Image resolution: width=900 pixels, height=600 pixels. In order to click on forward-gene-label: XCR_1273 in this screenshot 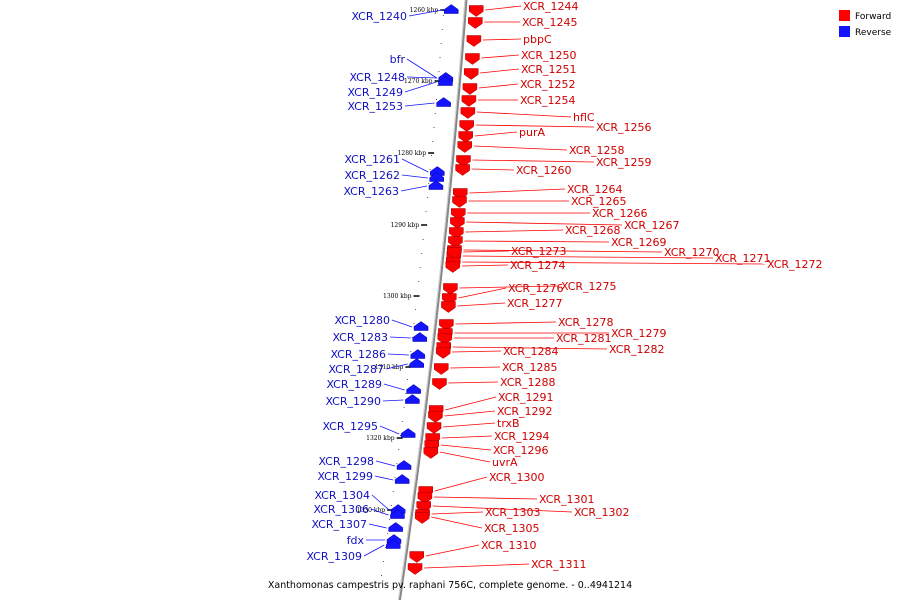, I will do `click(539, 251)`.